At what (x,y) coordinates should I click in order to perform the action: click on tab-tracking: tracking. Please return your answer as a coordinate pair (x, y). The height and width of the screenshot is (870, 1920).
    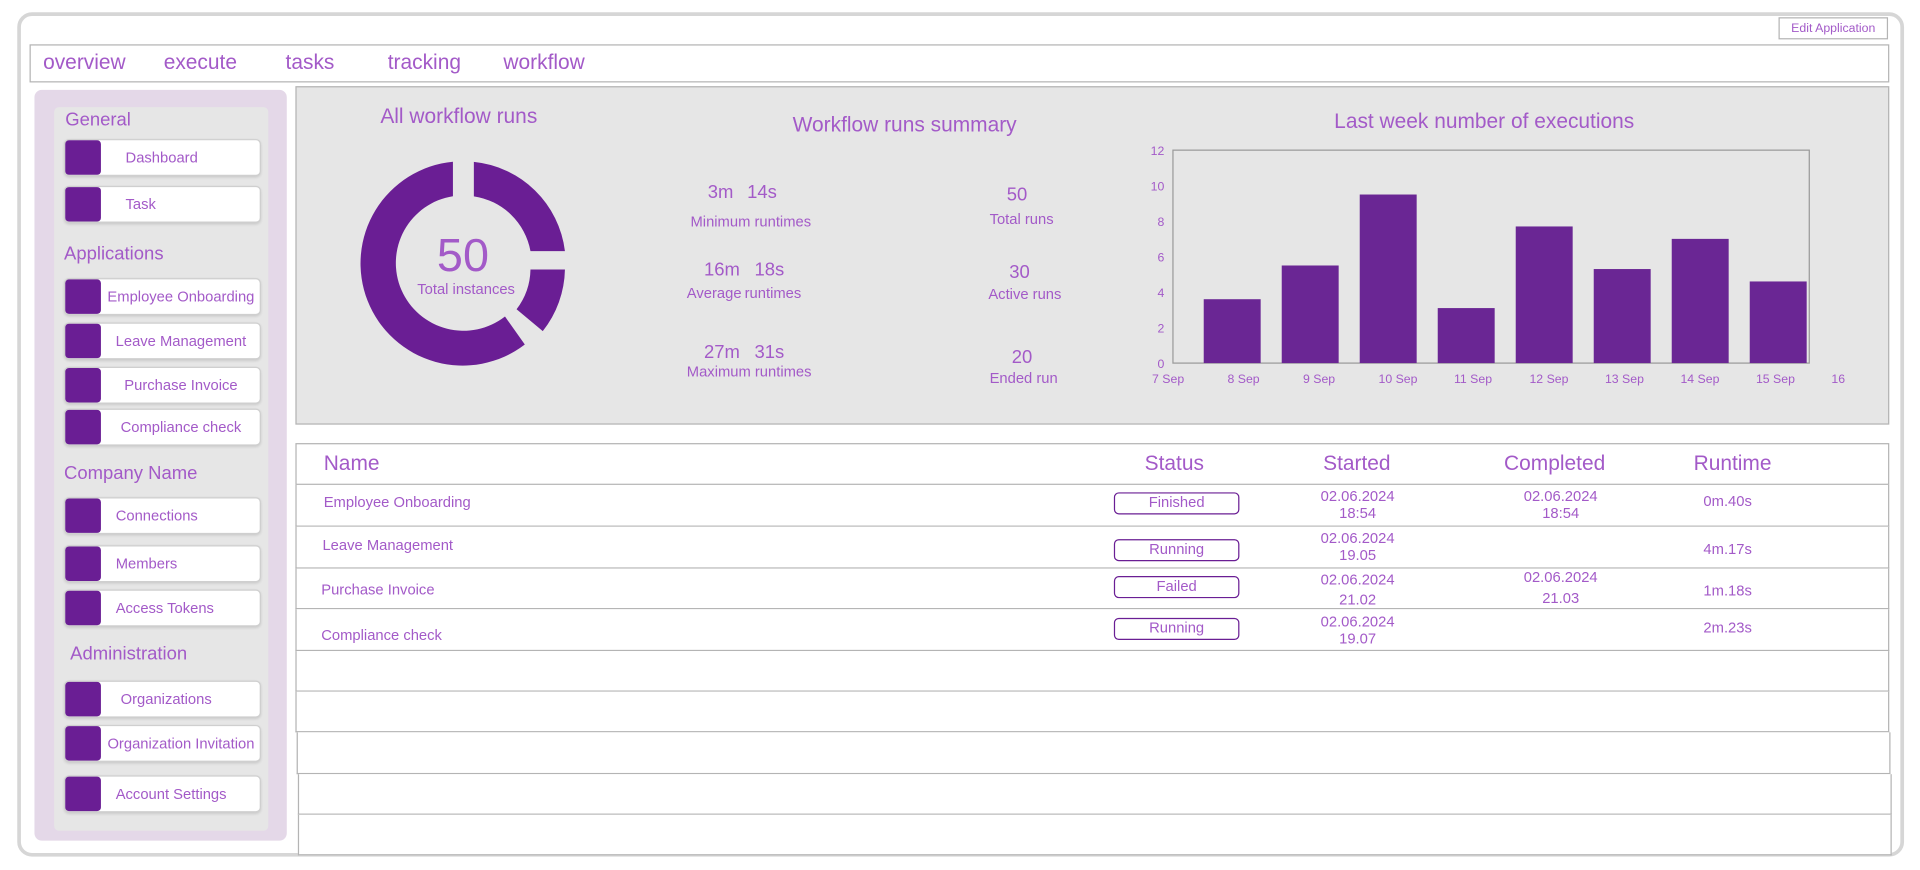
    Looking at the image, I should click on (424, 62).